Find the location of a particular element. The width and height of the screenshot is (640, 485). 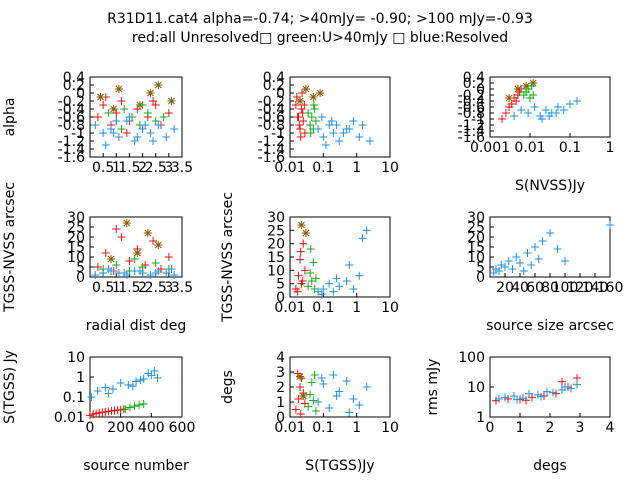

x-tick-label: 10 is located at coordinates (390, 308).